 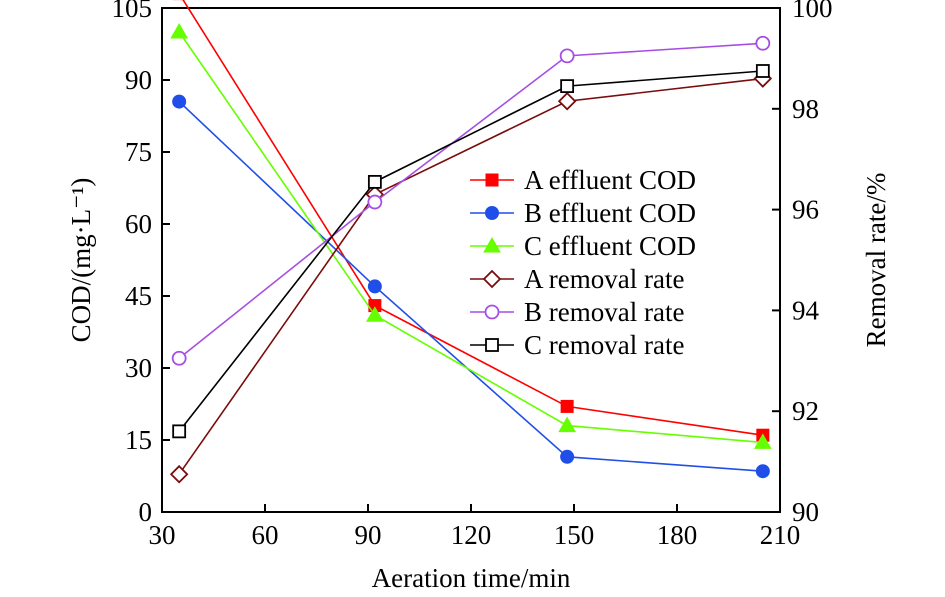 I want to click on legend-item: A effluent COD, so click(x=583, y=180).